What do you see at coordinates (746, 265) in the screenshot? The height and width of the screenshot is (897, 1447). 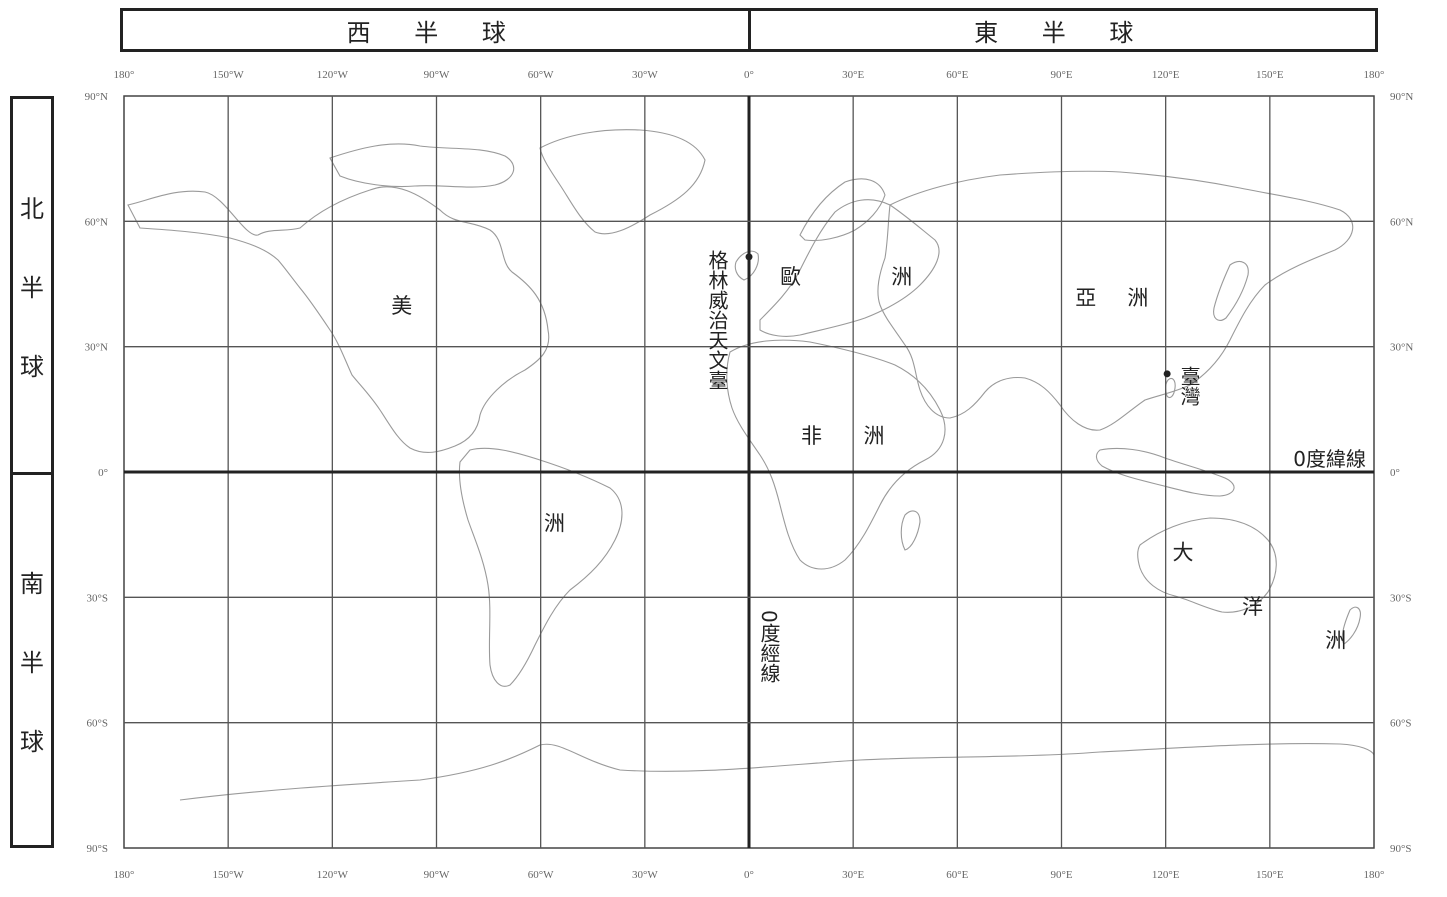 I see `british-isles-coast` at bounding box center [746, 265].